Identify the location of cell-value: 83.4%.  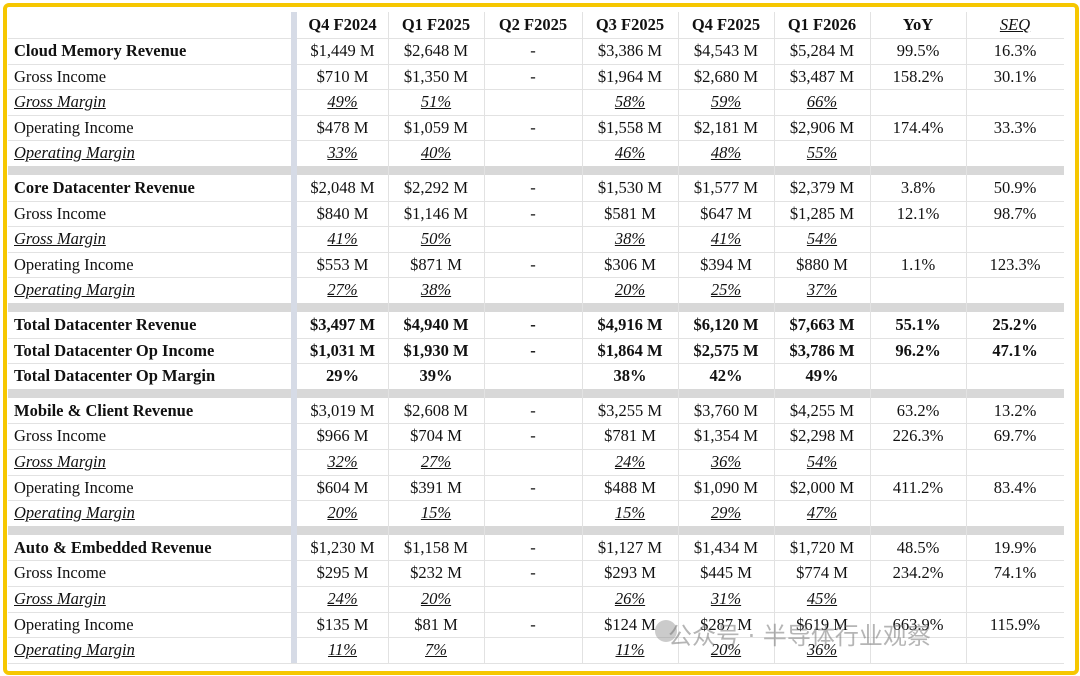
(1015, 487).